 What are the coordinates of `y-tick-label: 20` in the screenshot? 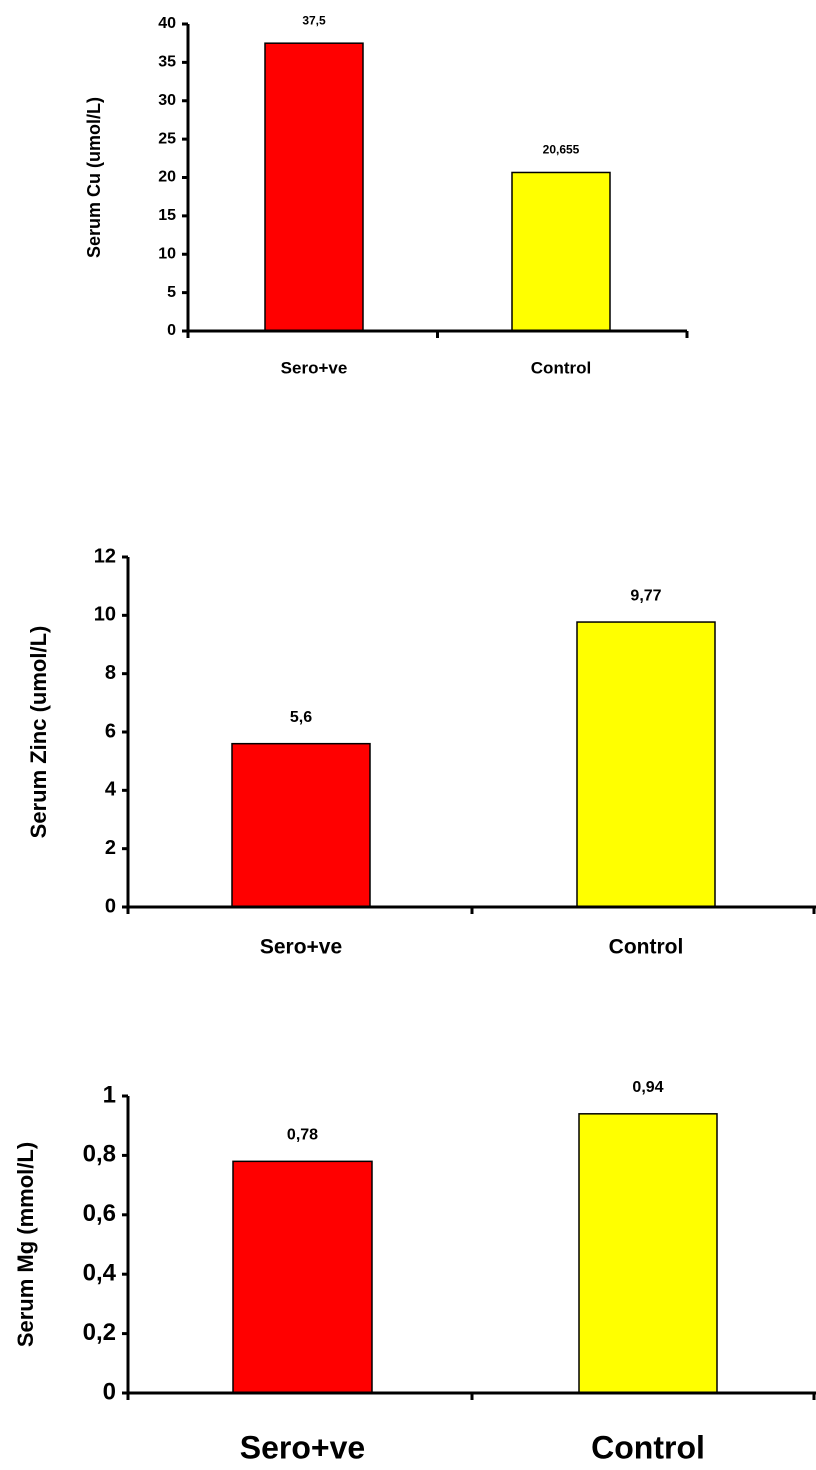 It's located at (167, 177).